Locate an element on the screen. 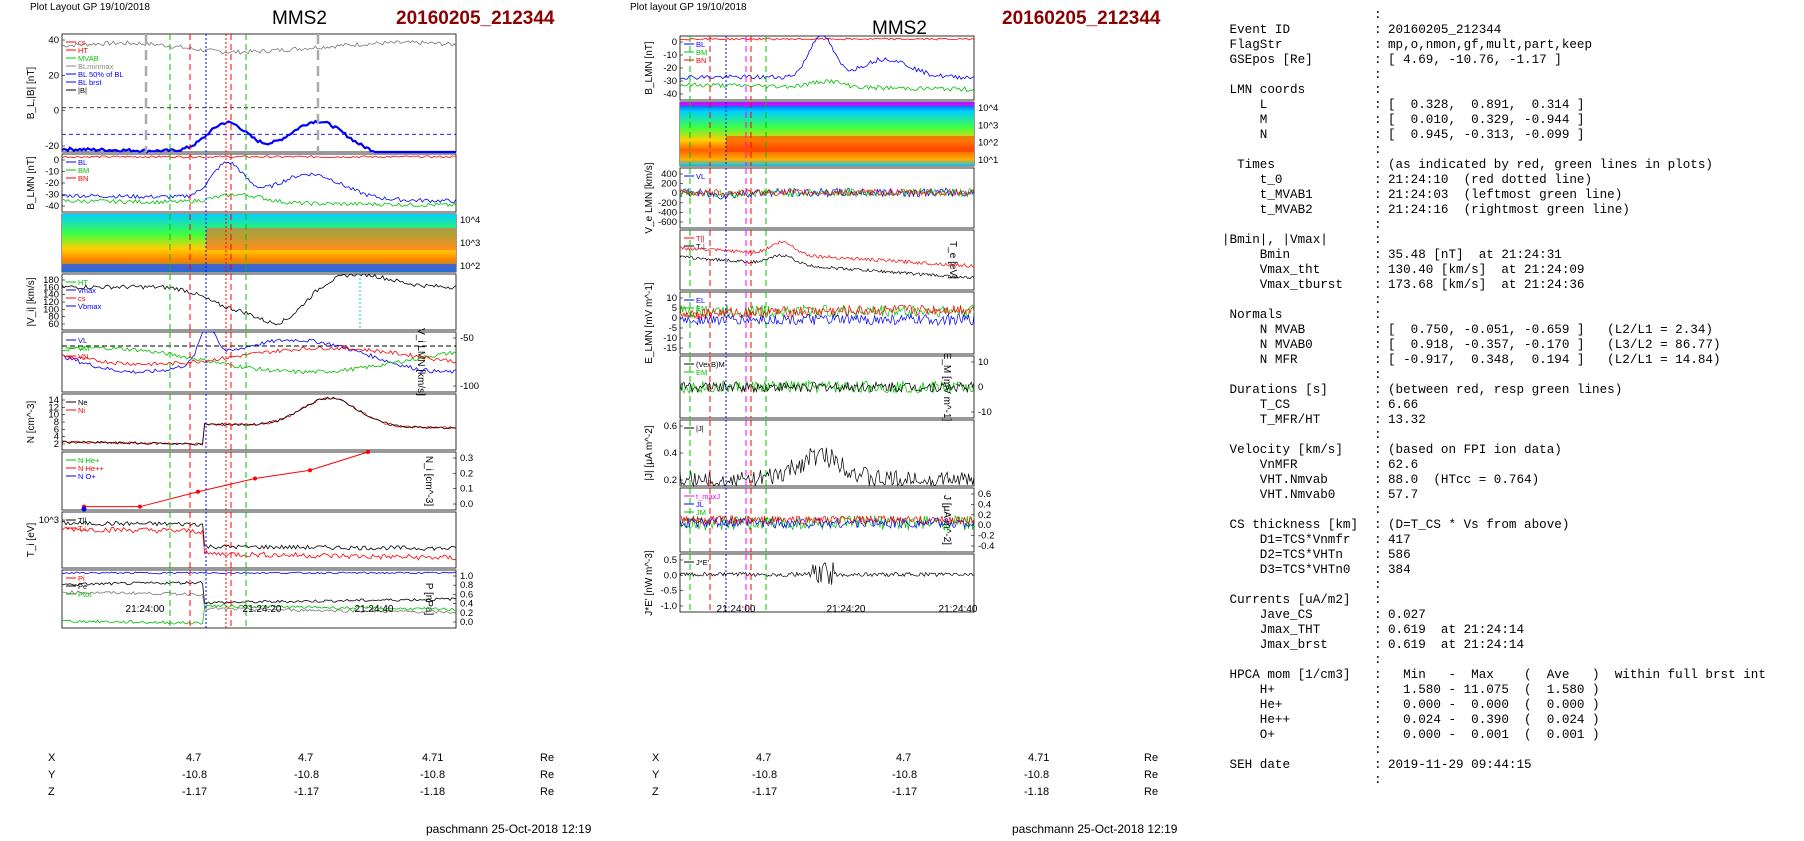 The height and width of the screenshot is (841, 1804). legend-label: VL is located at coordinates (82, 340).